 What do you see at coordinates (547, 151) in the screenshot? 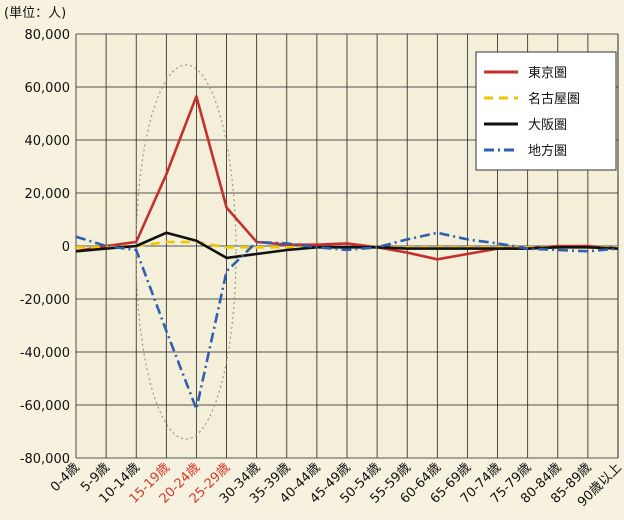
I see `legend-label: 地方圏` at bounding box center [547, 151].